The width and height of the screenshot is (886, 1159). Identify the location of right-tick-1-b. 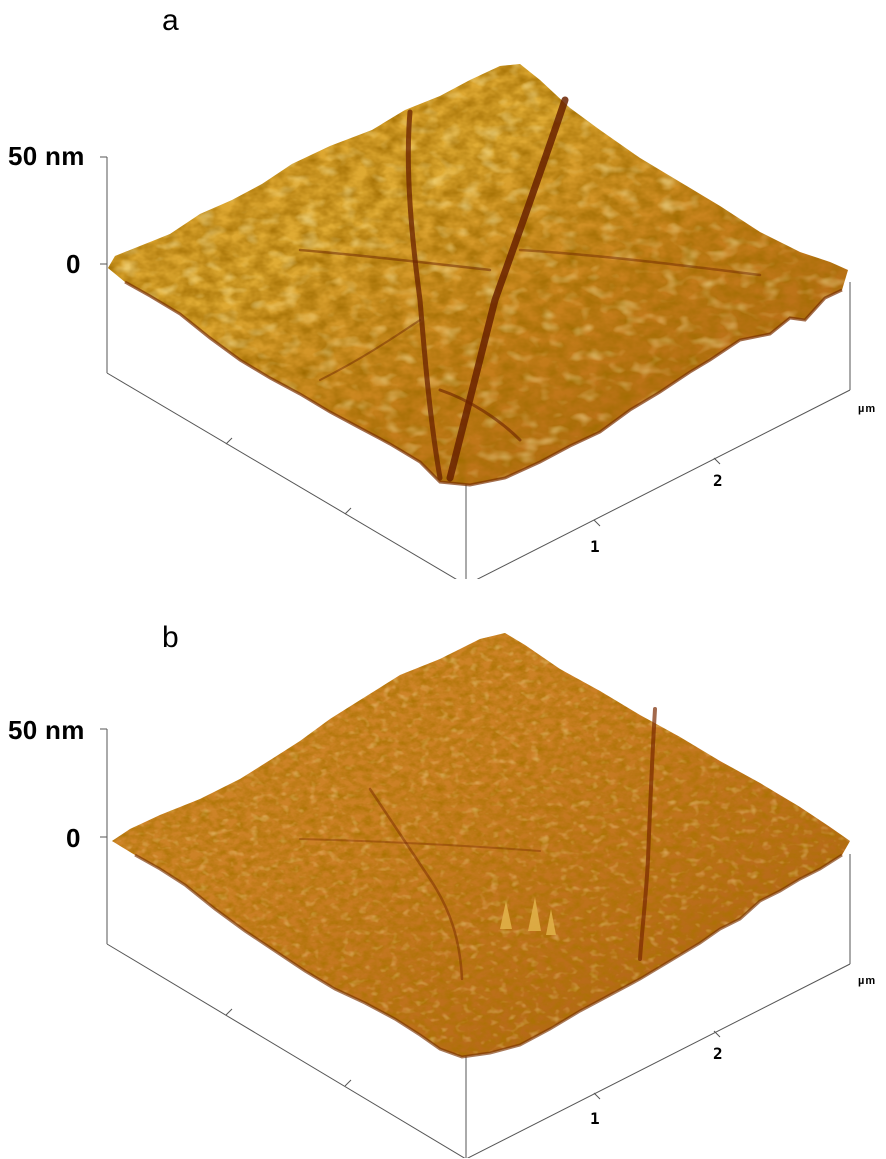
(597, 1096).